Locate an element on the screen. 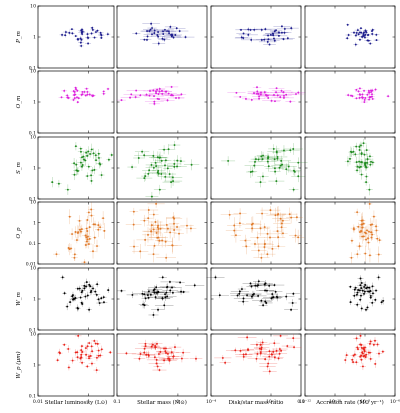 The width and height of the screenshot is (400, 413). panel-om-acc is located at coordinates (350, 102).